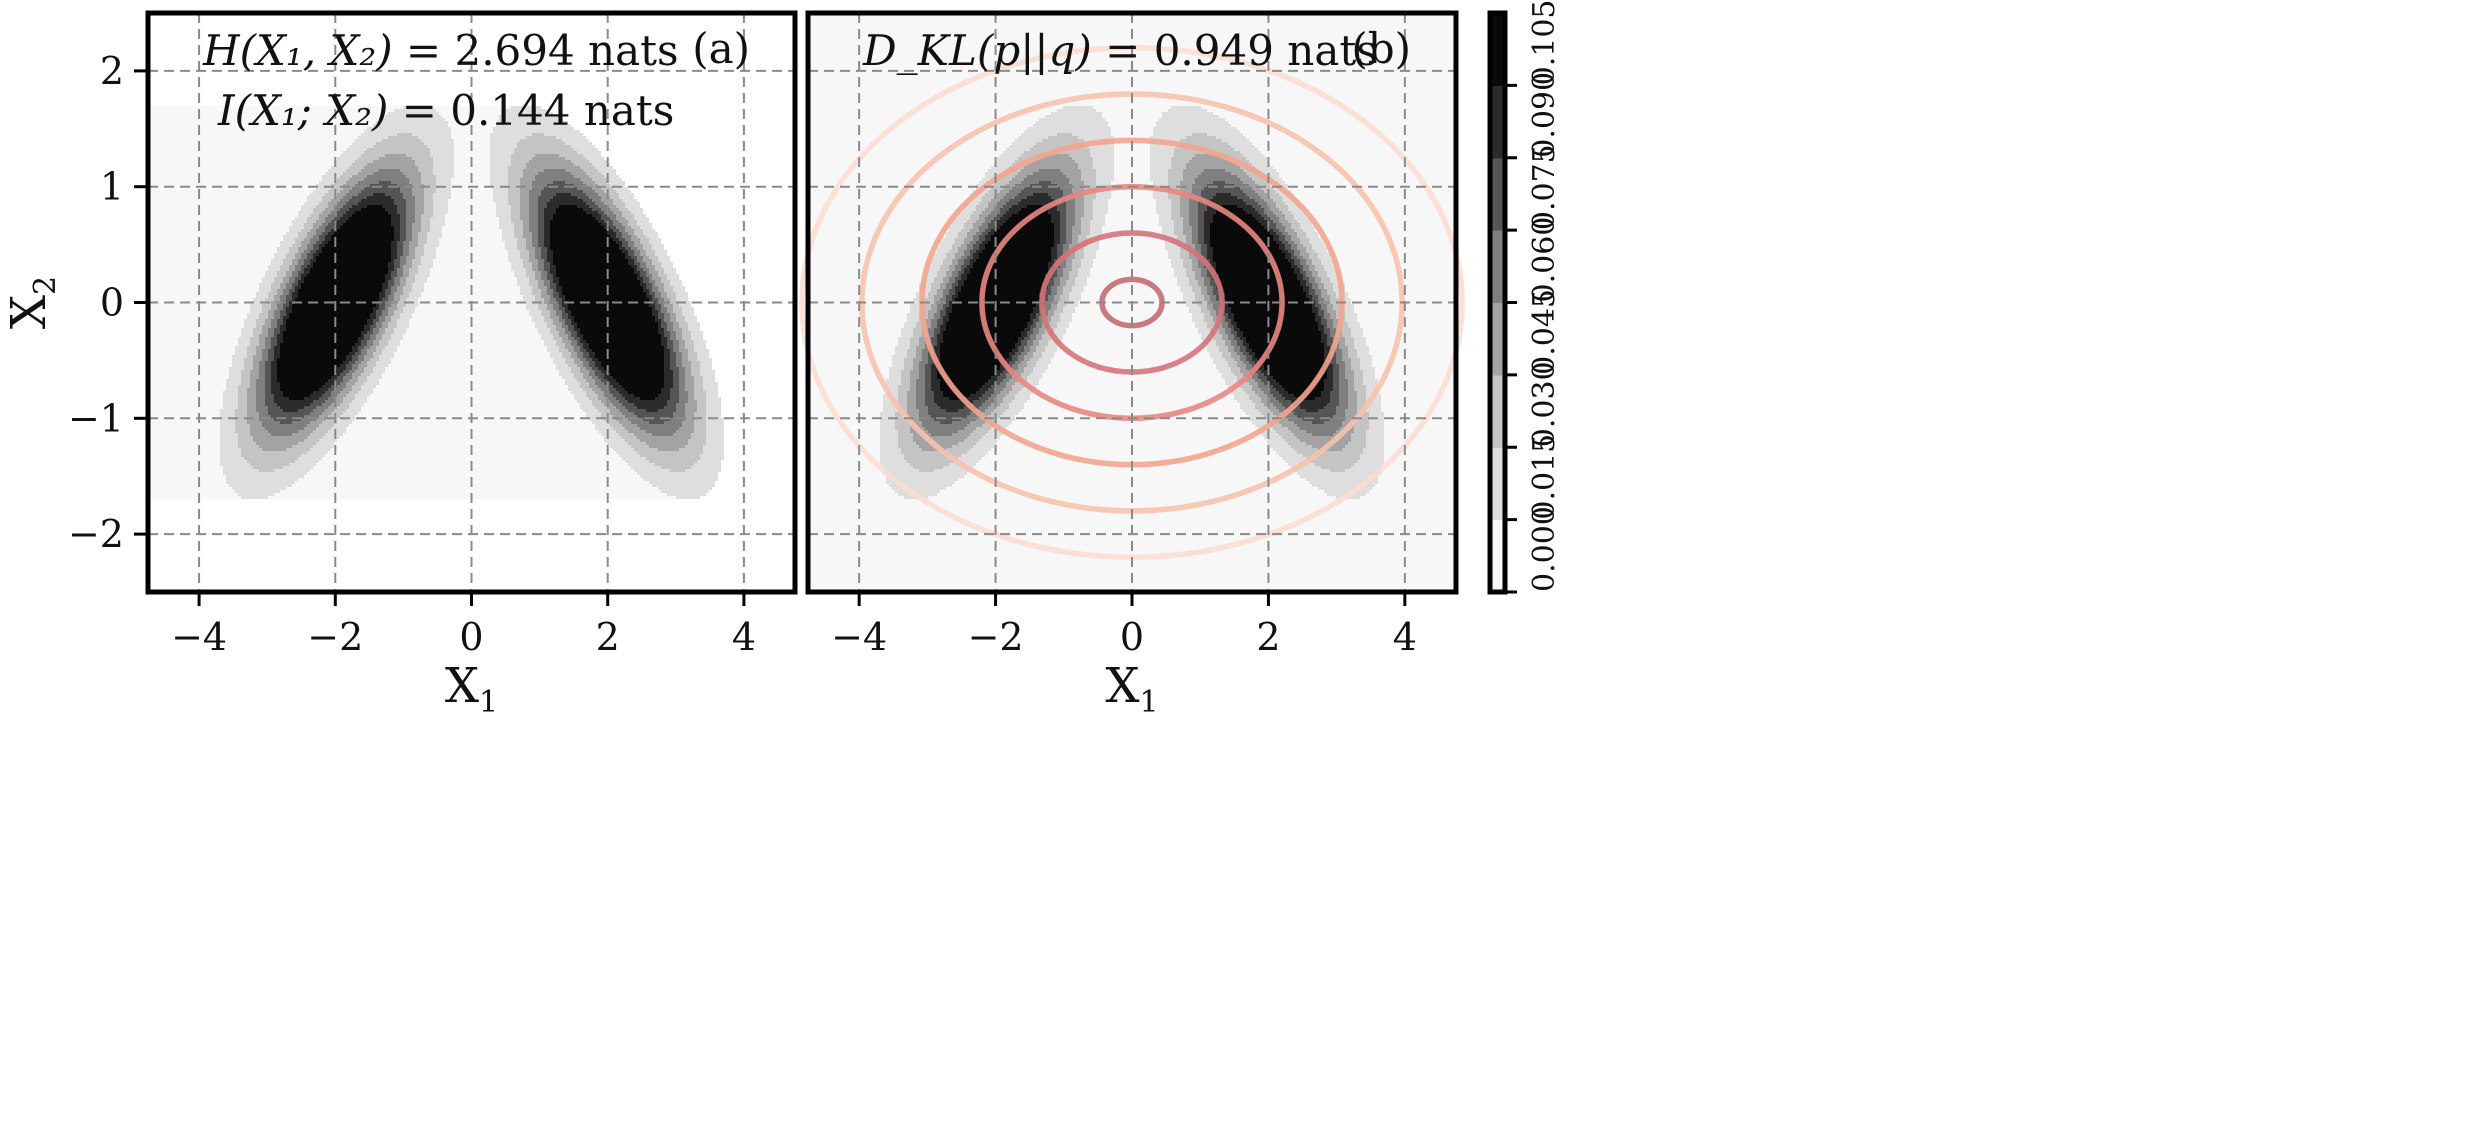 The image size is (2469, 1121). What do you see at coordinates (721, 48) in the screenshot?
I see `panel-tag: (a)` at bounding box center [721, 48].